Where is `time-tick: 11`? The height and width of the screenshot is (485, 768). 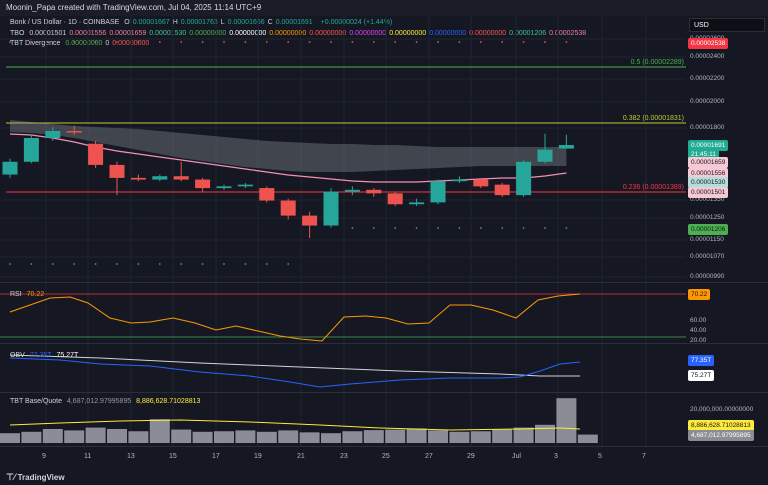 time-tick: 11 is located at coordinates (88, 456).